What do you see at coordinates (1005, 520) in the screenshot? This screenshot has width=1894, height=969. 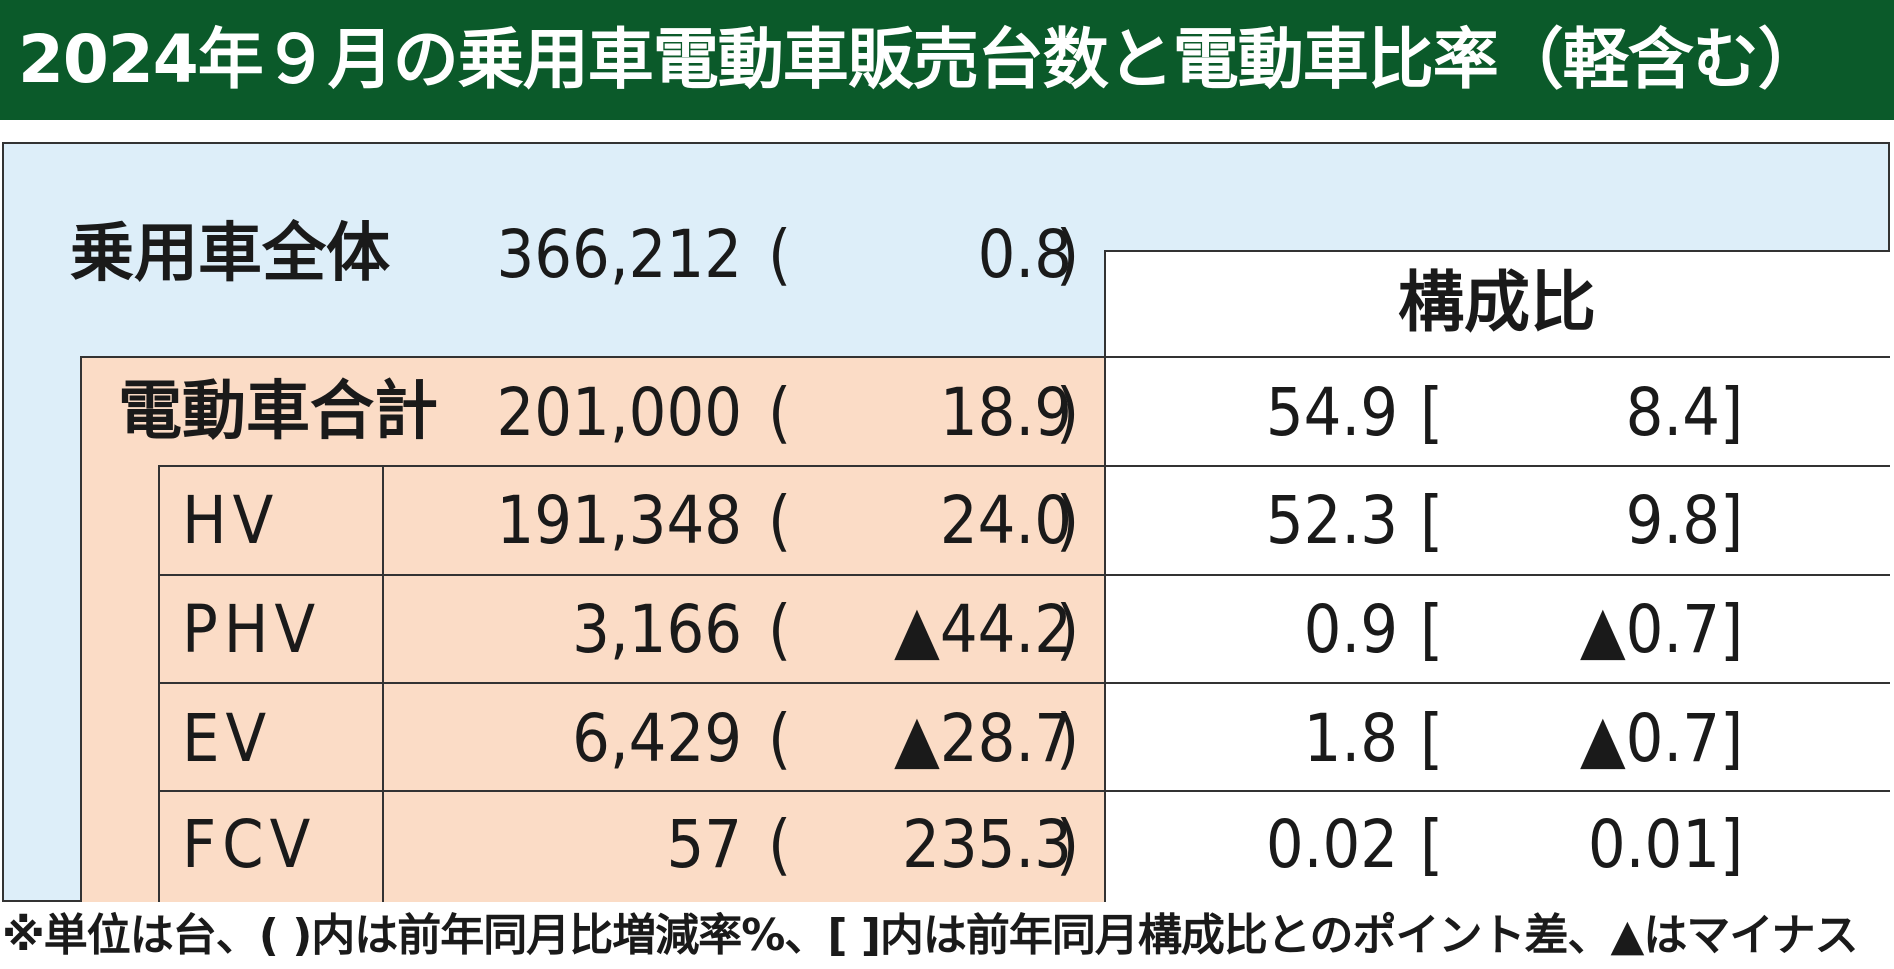 I see `yoy-value: 24.0` at bounding box center [1005, 520].